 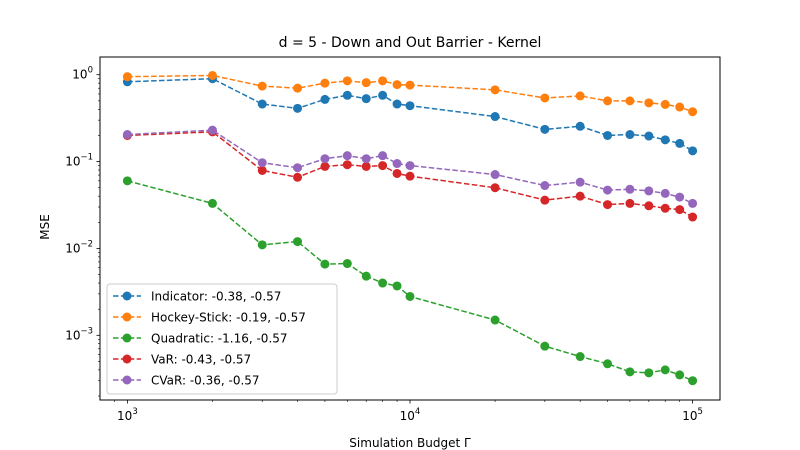 I want to click on x-tick-label: 10³, so click(x=127, y=415).